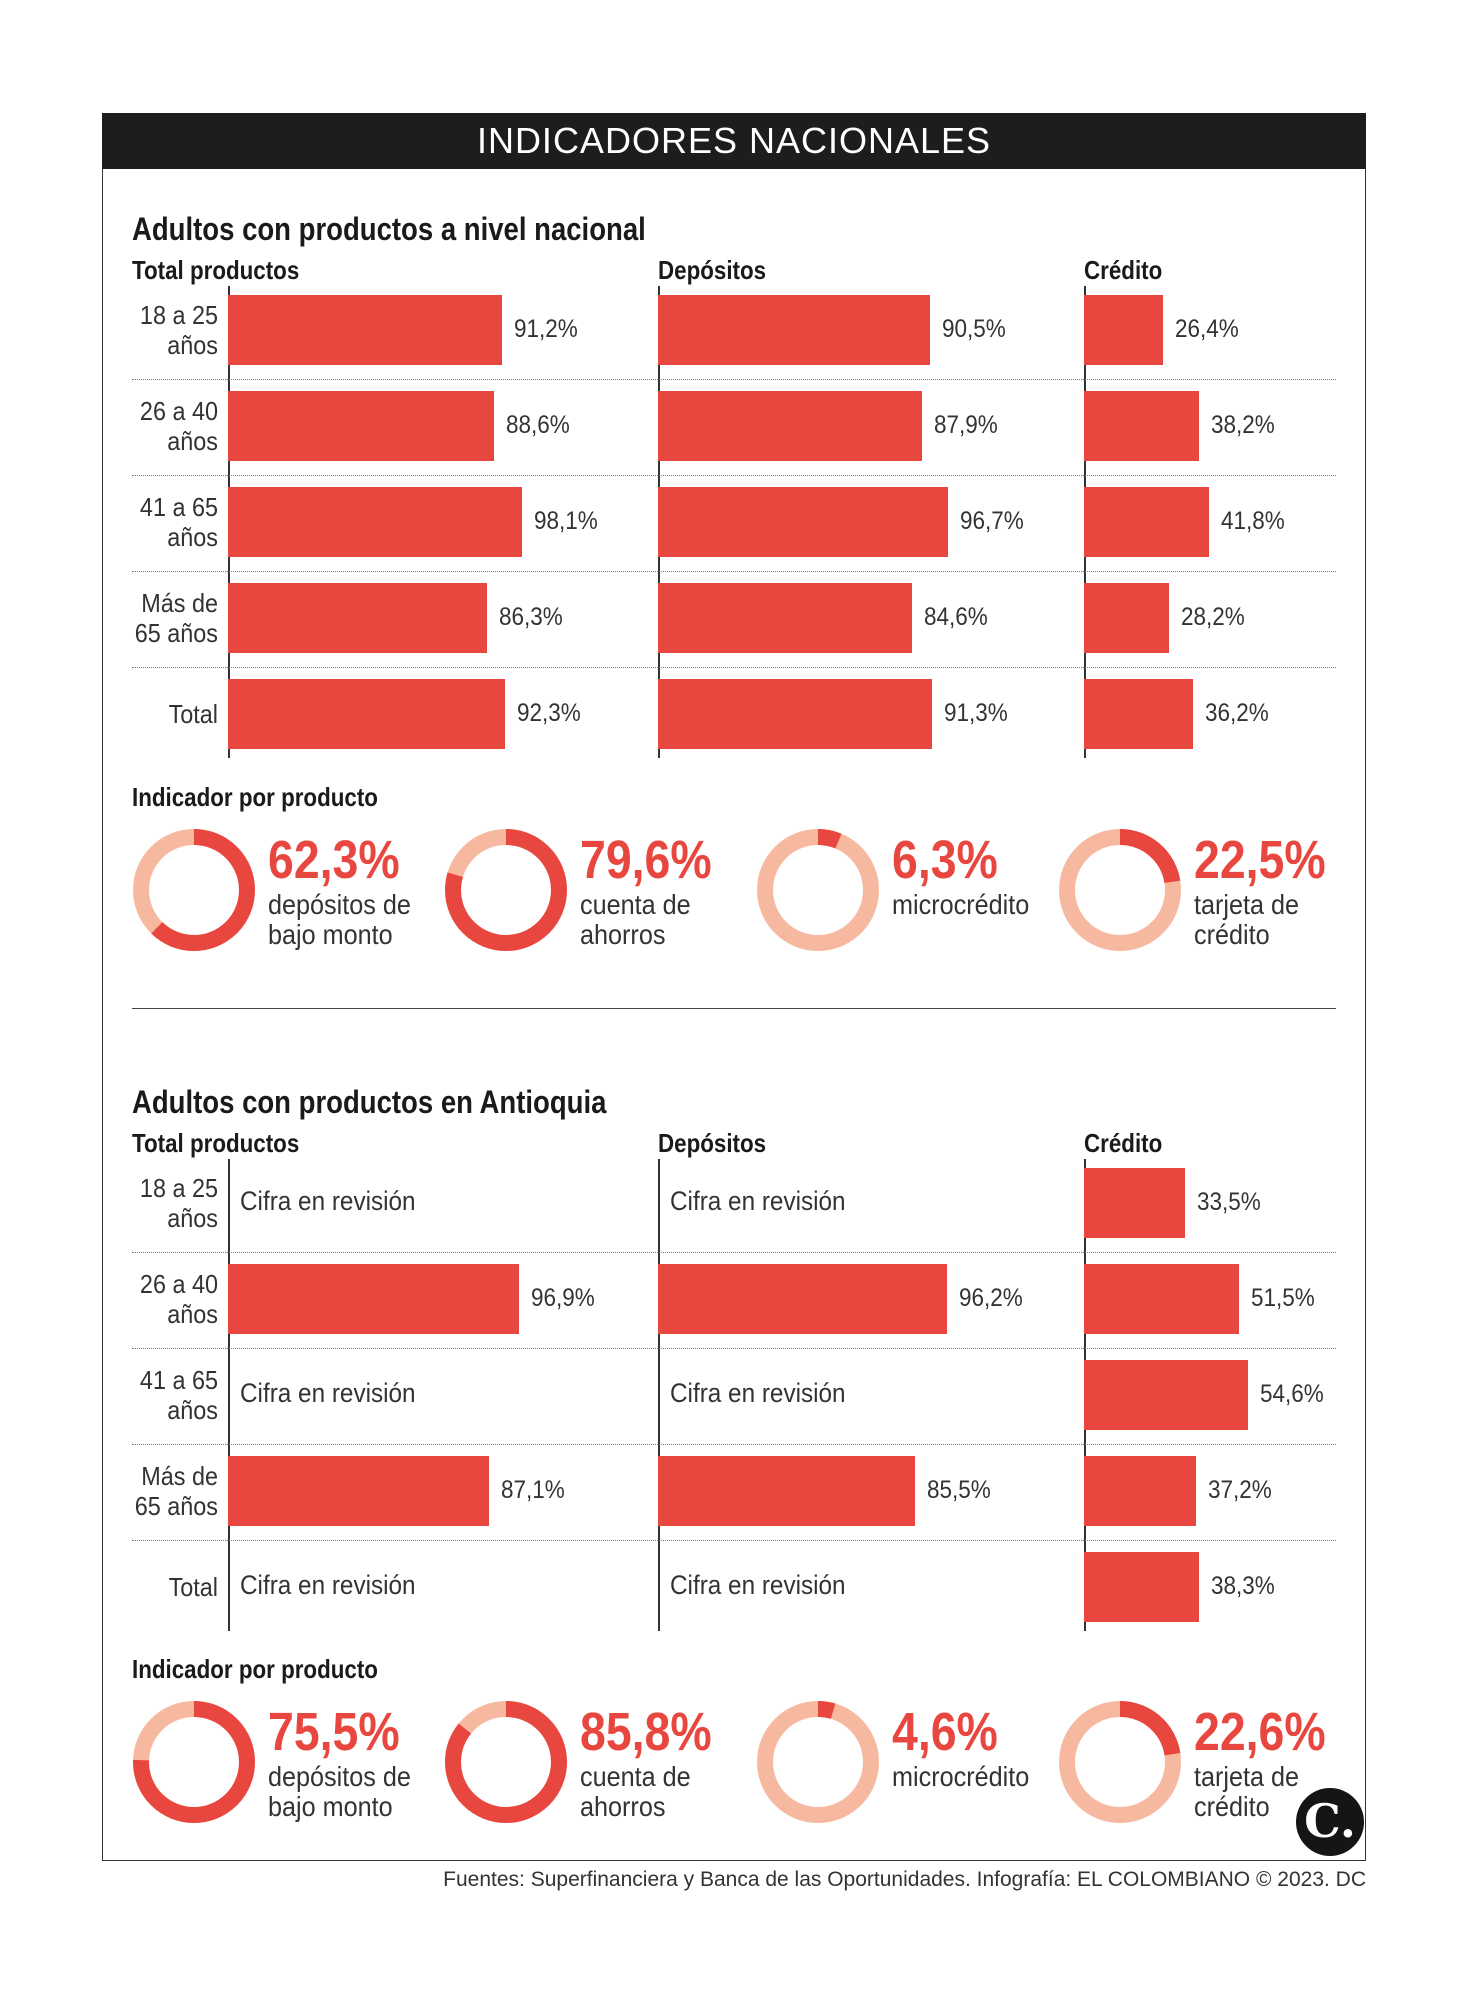 This screenshot has height=2000, width=1470. Describe the element at coordinates (178, 330) in the screenshot. I see `national-row-label: 18 a 25 años` at that location.